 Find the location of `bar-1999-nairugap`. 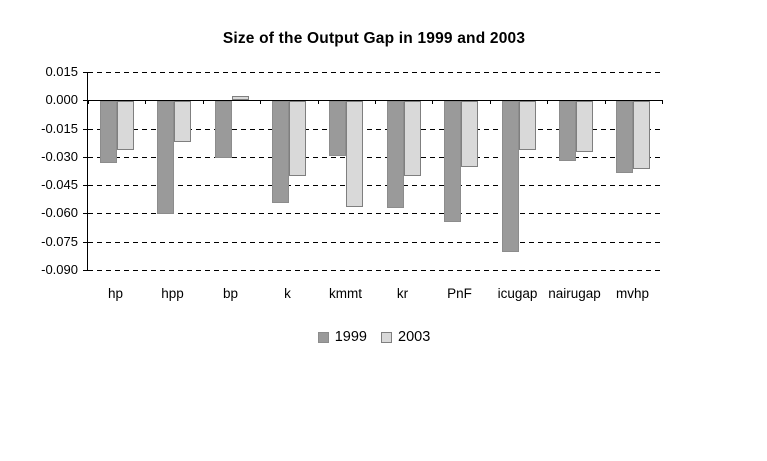

bar-1999-nairugap is located at coordinates (567, 131).